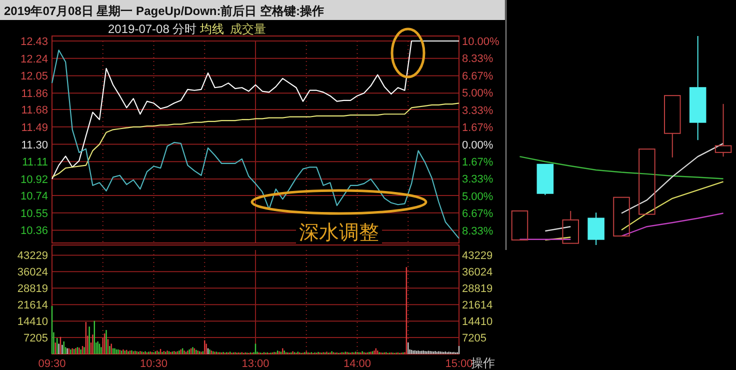 Image resolution: width=736 pixels, height=370 pixels. What do you see at coordinates (255, 140) in the screenshot?
I see `line-series` at bounding box center [255, 140].